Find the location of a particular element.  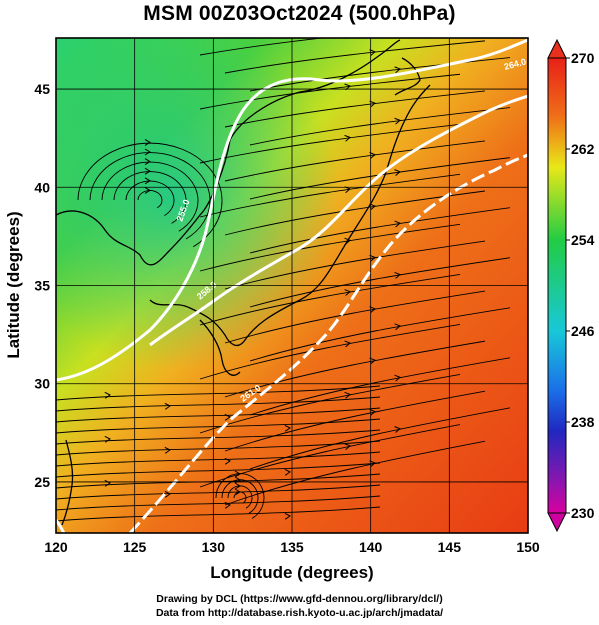

colorbar-tick-label: 270 is located at coordinates (583, 58).